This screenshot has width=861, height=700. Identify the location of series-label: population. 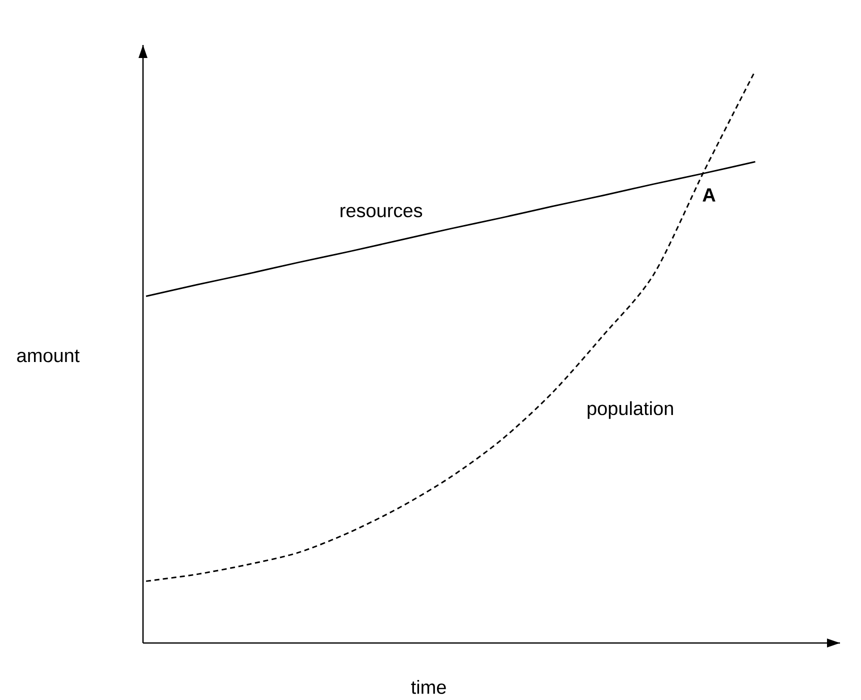
(630, 410).